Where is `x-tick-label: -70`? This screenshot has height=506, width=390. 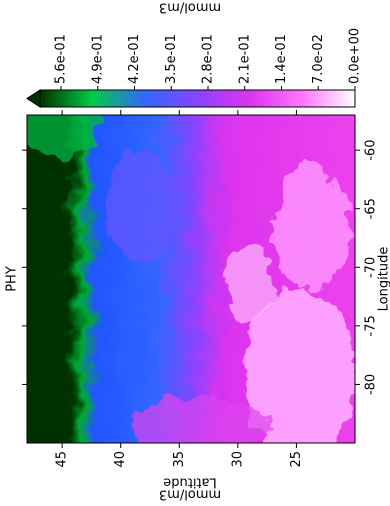
x-tick-label: -70 is located at coordinates (371, 267).